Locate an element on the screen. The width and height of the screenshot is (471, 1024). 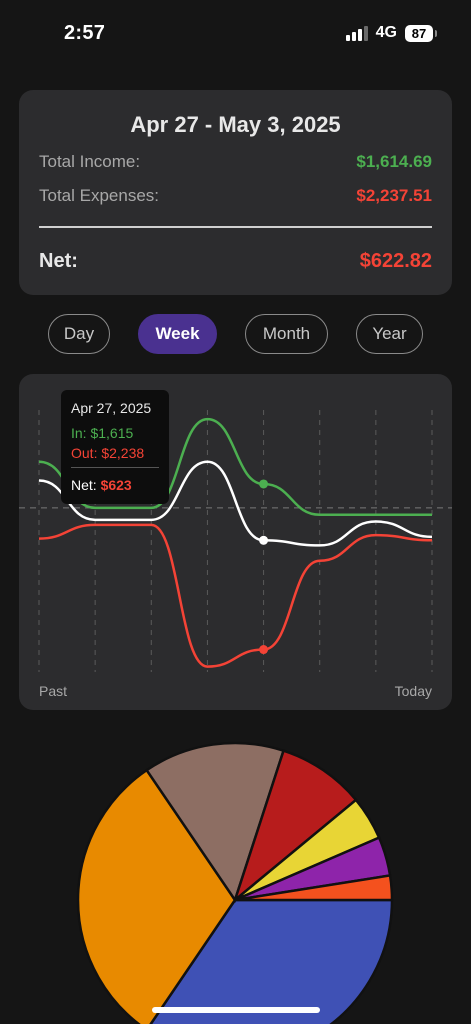
income-value: $1,614.69 is located at coordinates (394, 161).